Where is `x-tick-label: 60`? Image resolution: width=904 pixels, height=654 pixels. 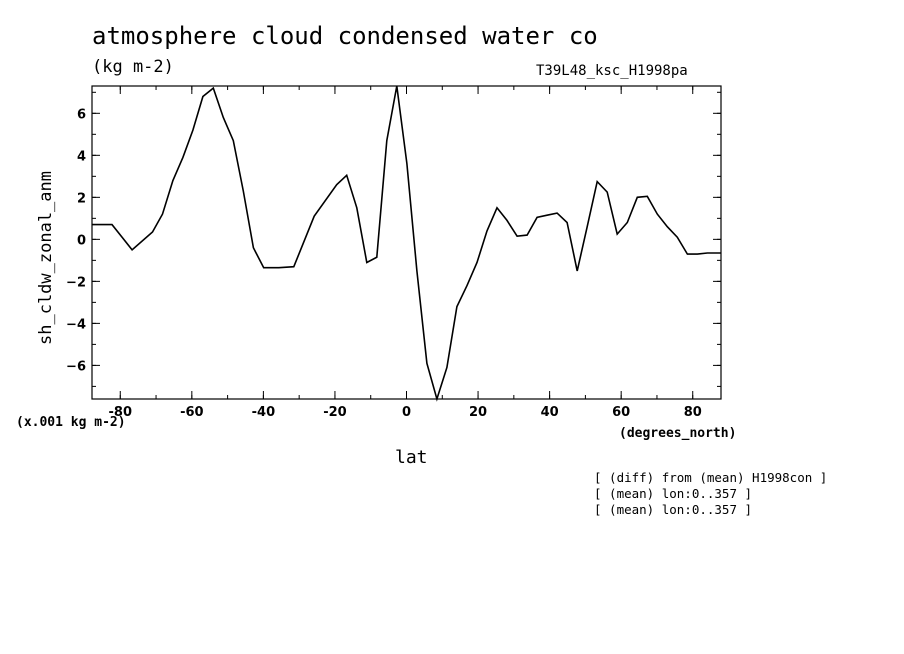
x-tick-label: 60 is located at coordinates (621, 412).